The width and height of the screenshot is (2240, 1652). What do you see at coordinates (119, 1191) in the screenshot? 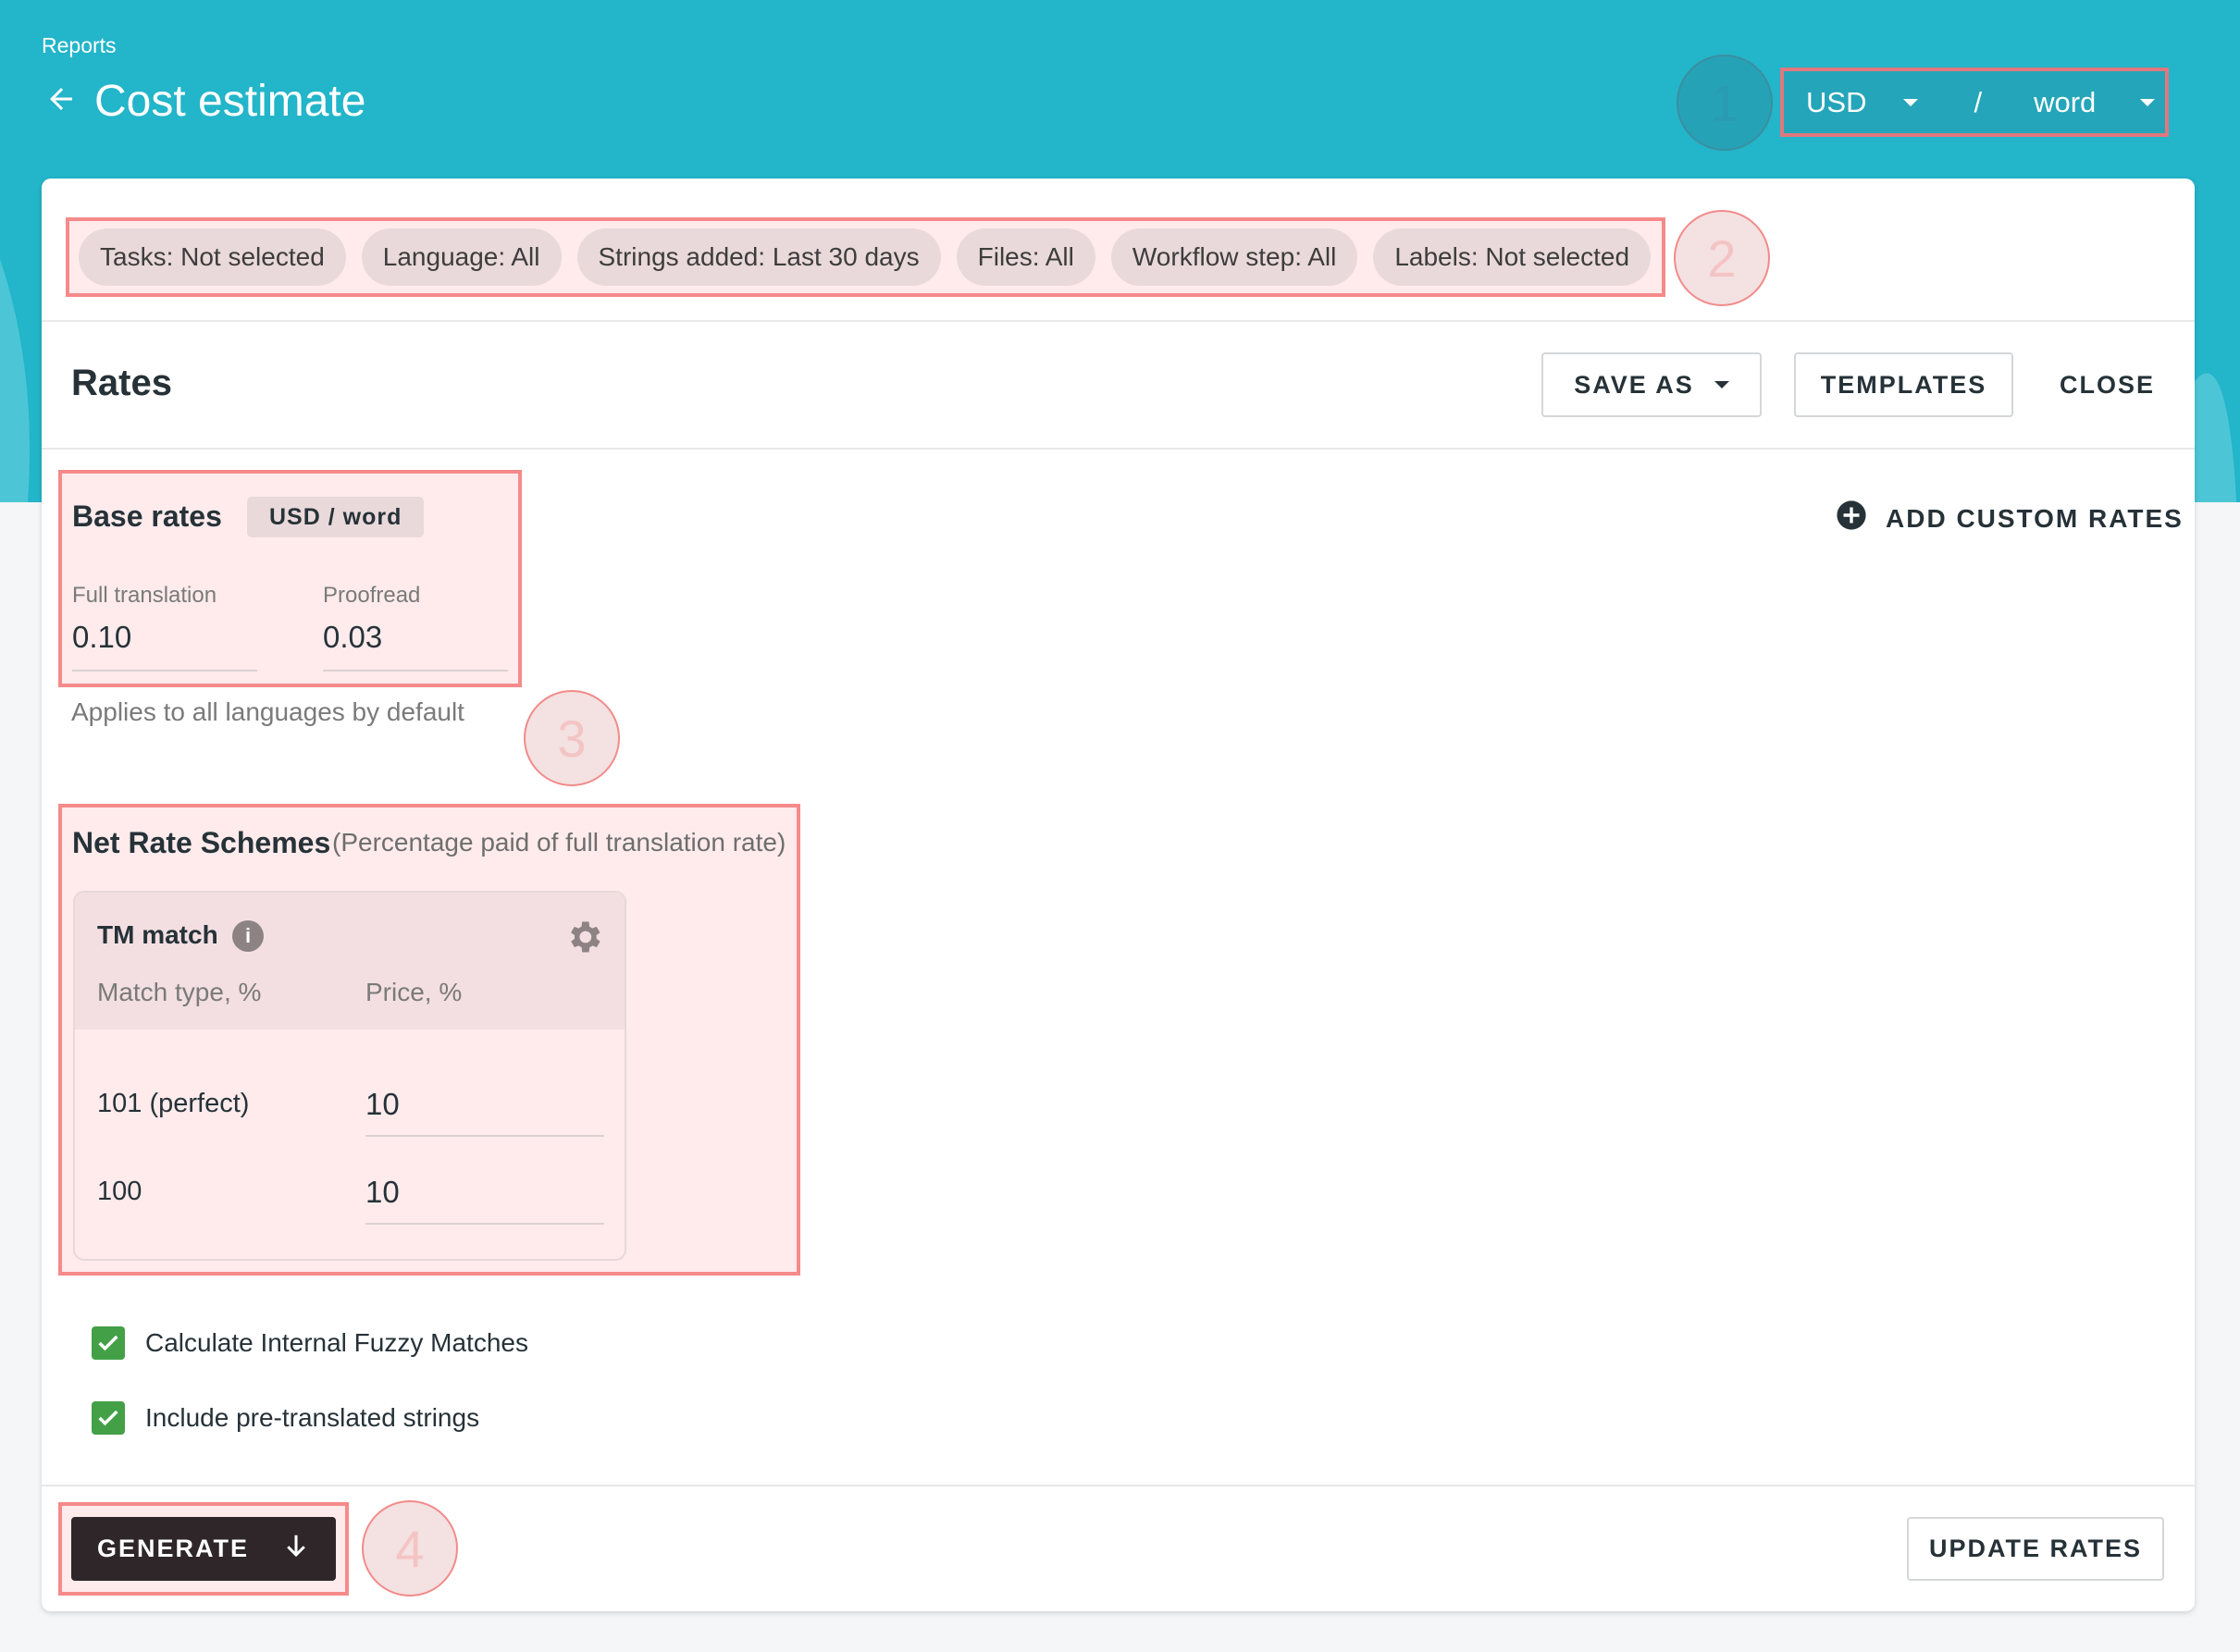
I see `match-type-cell: 100` at bounding box center [119, 1191].